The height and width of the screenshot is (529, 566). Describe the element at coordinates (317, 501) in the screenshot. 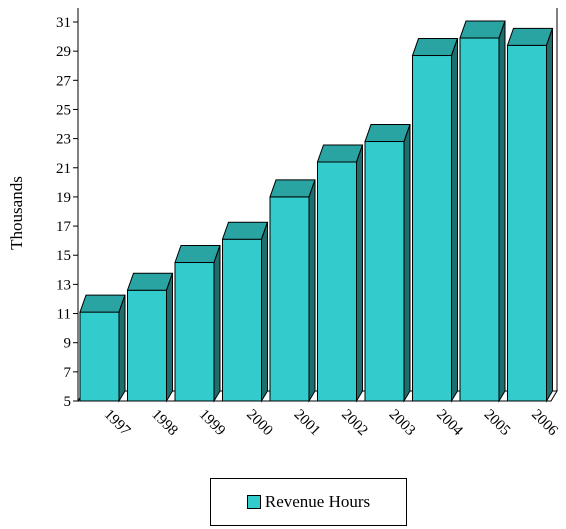

I see `legend-label: Revenue Hours` at that location.